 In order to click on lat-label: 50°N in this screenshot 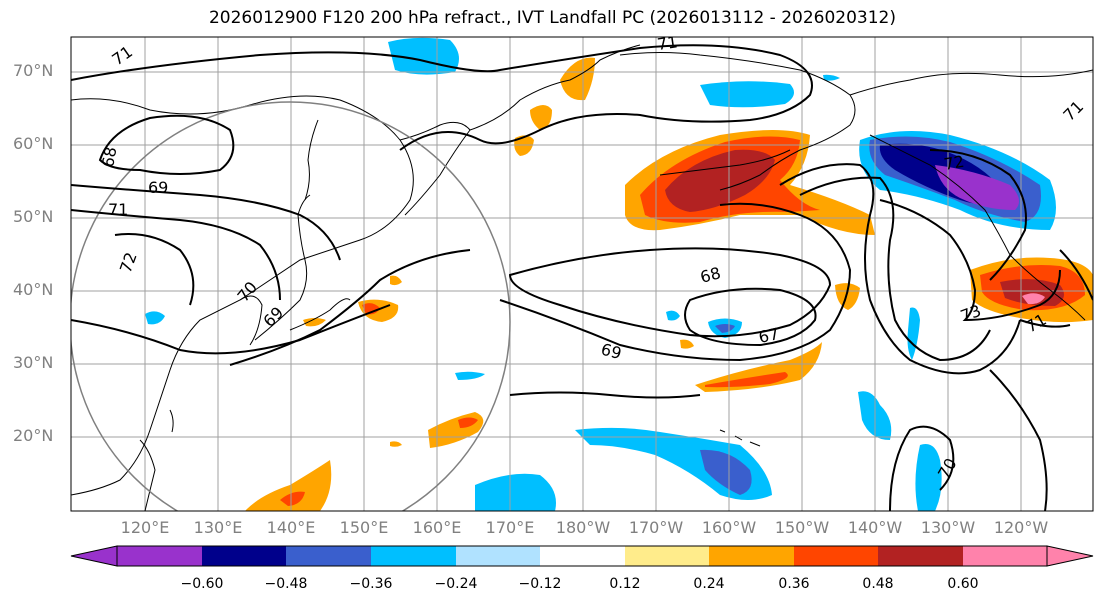, I will do `click(33, 216)`.